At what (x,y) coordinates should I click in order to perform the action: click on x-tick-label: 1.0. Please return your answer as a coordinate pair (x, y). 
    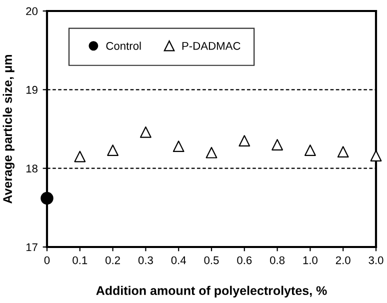
    Looking at the image, I should click on (310, 260).